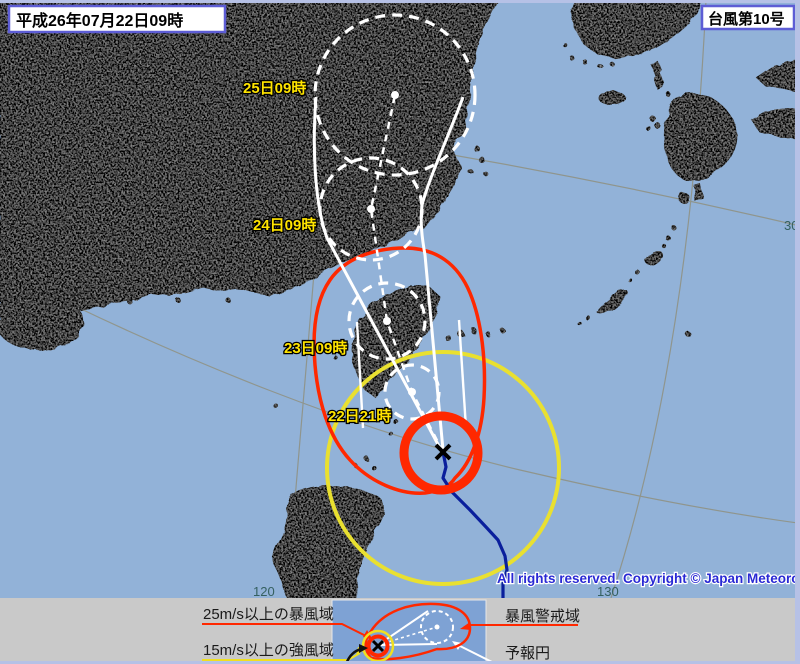  Describe the element at coordinates (371, 209) in the screenshot. I see `forecast-circle-24th` at that location.